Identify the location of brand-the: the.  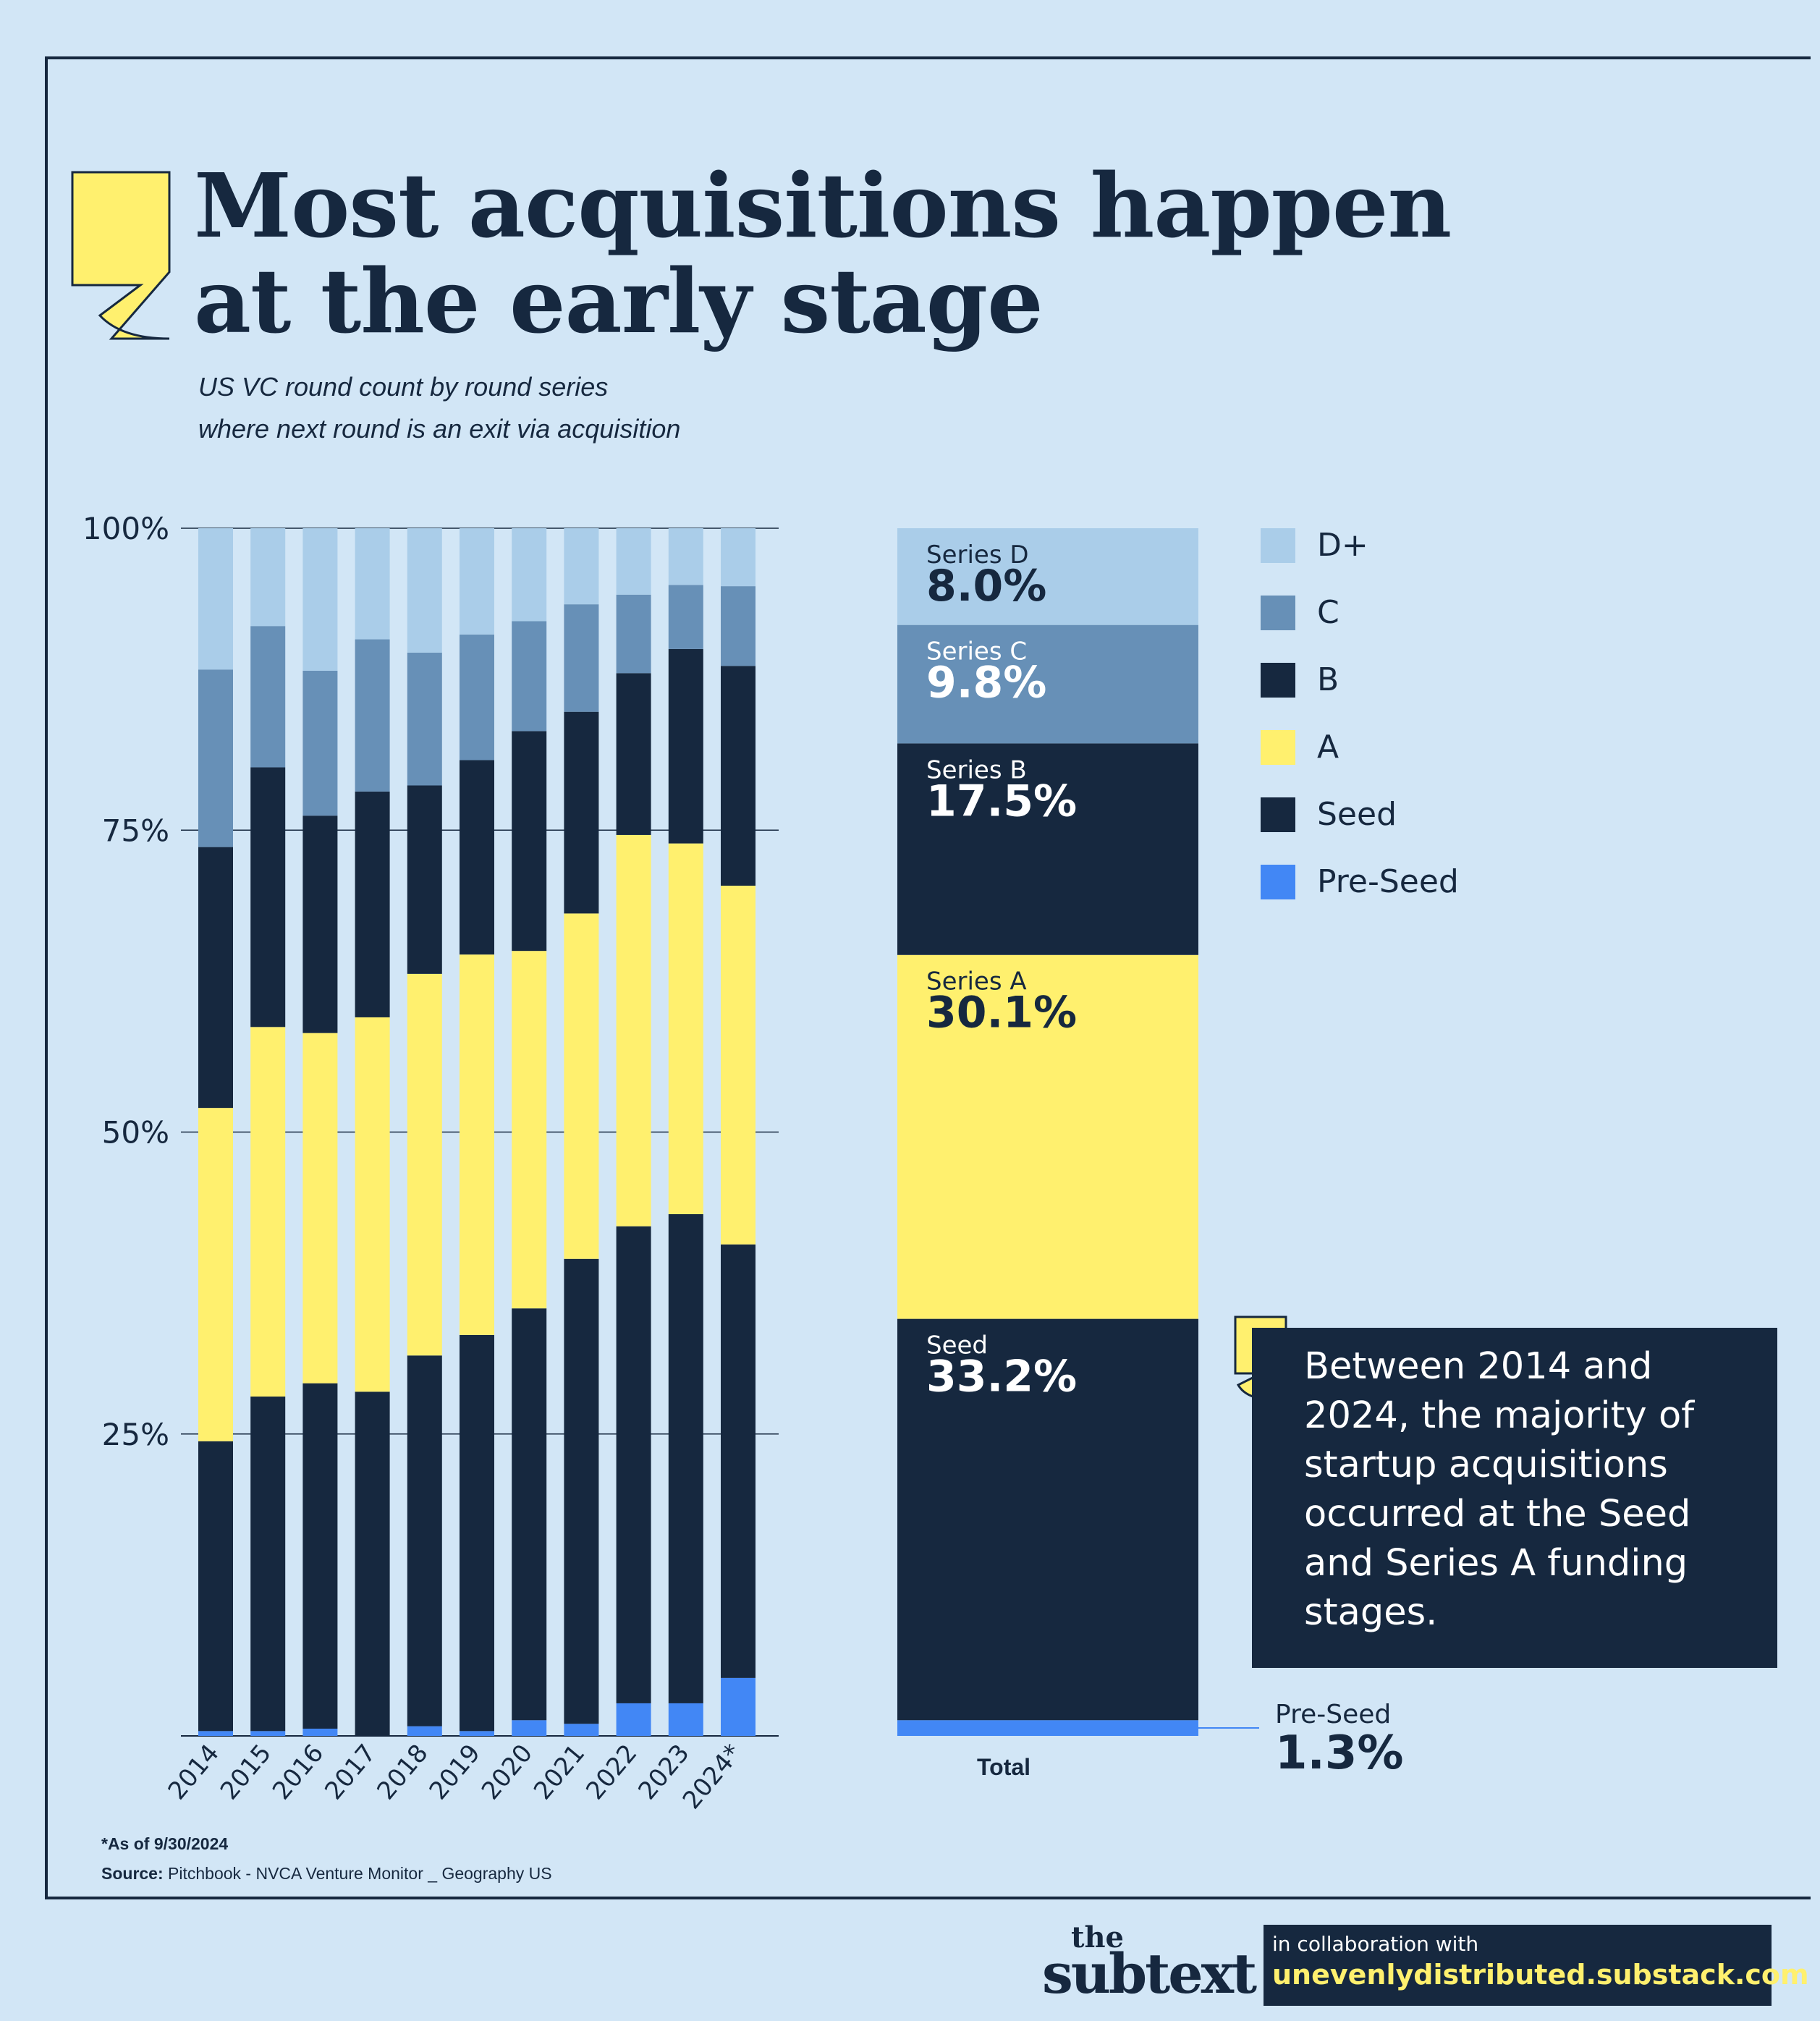
(1098, 1937).